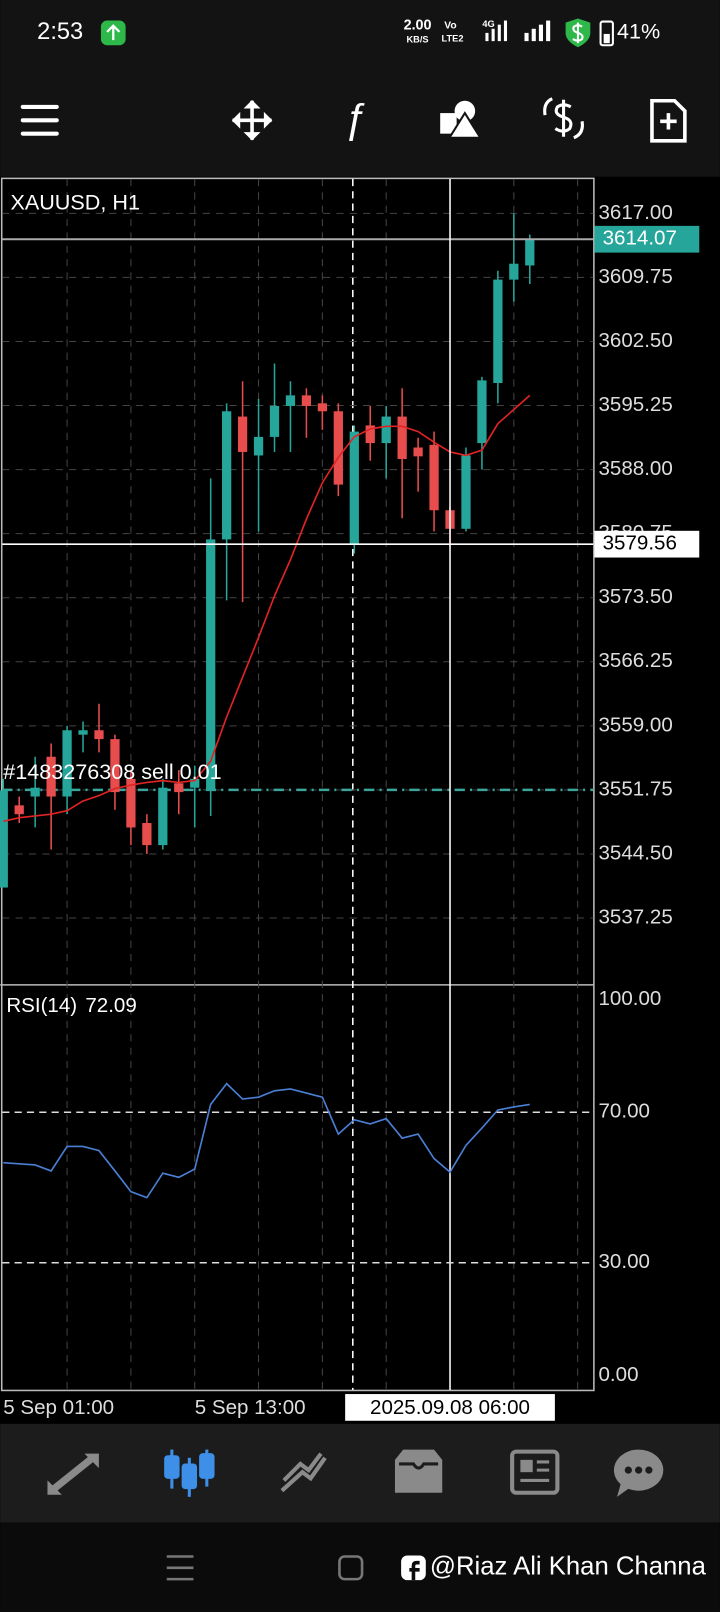 This screenshot has width=720, height=1612. What do you see at coordinates (60, 32) in the screenshot?
I see `clock: 2:53` at bounding box center [60, 32].